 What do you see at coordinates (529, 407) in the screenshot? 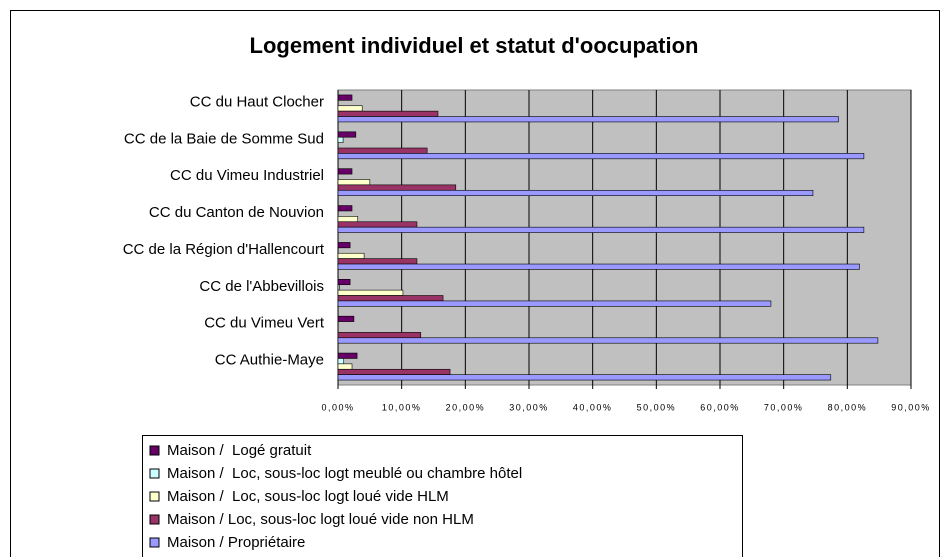
I see `x-tick-label: 30,00%` at bounding box center [529, 407].